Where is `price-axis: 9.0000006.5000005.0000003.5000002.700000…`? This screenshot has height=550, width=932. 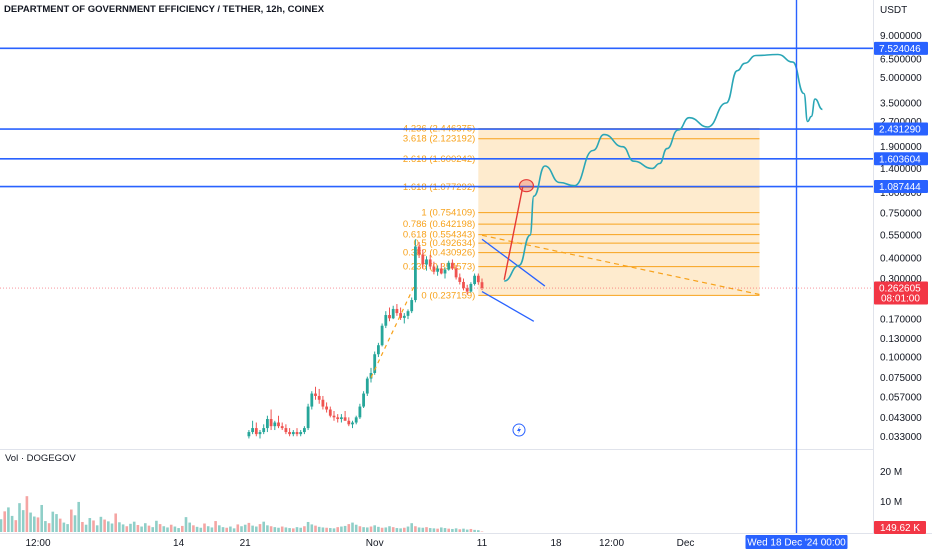
price-axis: 9.0000006.5000005.0000003.5000002.700000… is located at coordinates (901, 283).